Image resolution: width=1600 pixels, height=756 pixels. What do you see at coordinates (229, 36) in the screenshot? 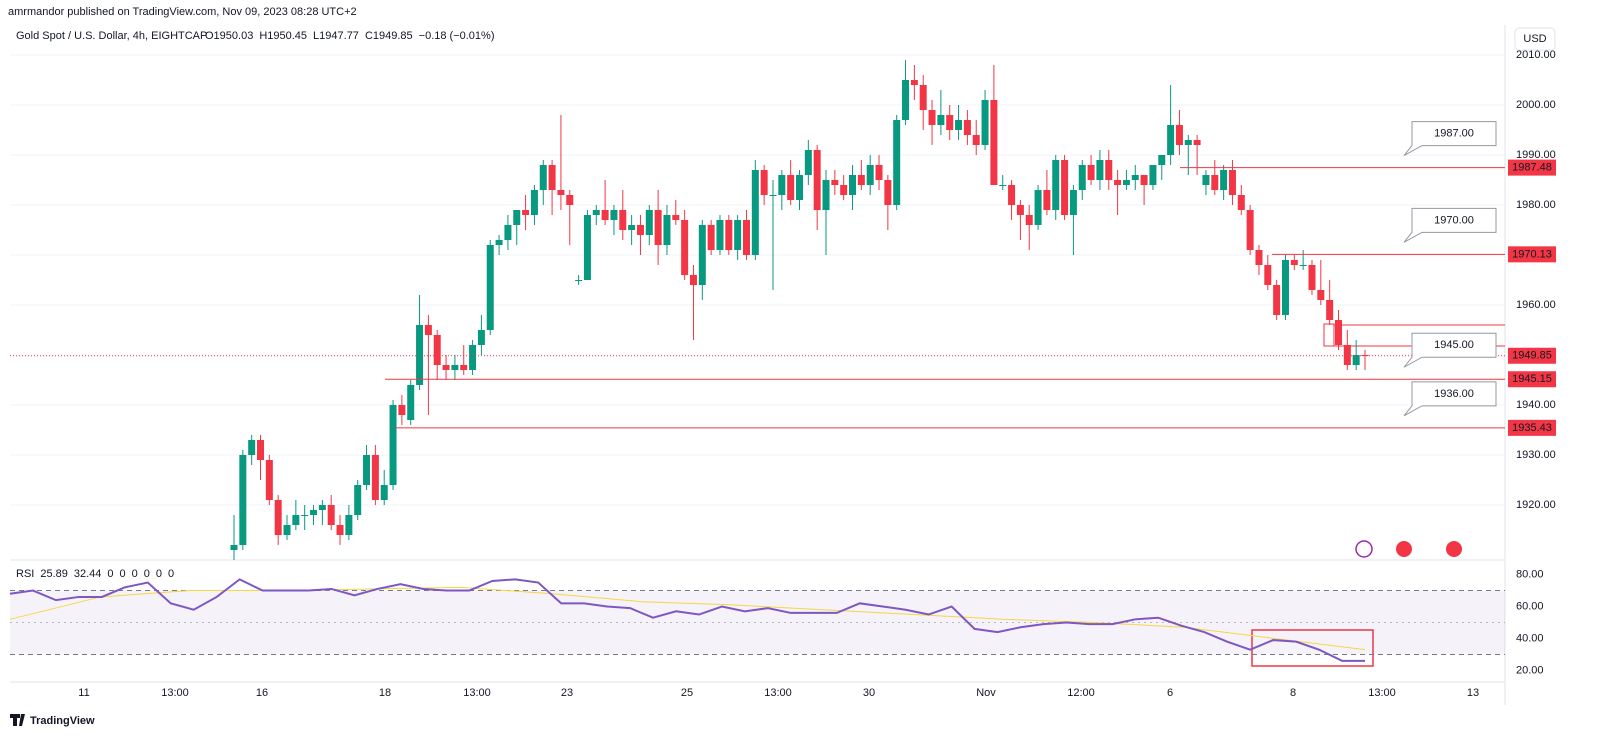
I see `ohlc-value: O1950.03` at bounding box center [229, 36].